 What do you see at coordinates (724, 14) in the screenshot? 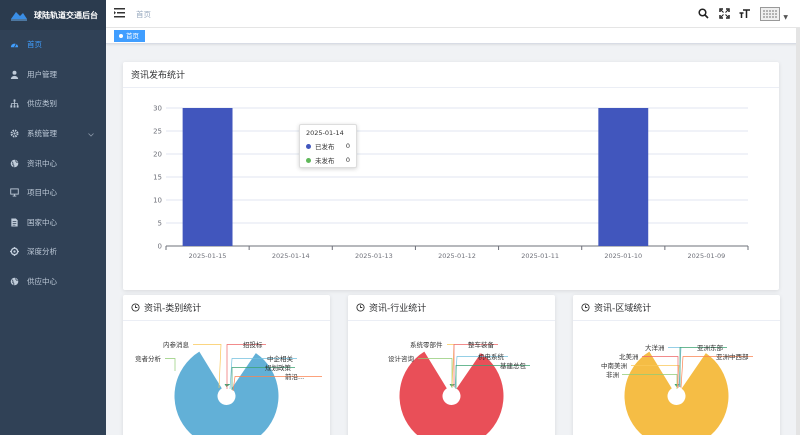
I see `fullscreen-icon` at bounding box center [724, 14].